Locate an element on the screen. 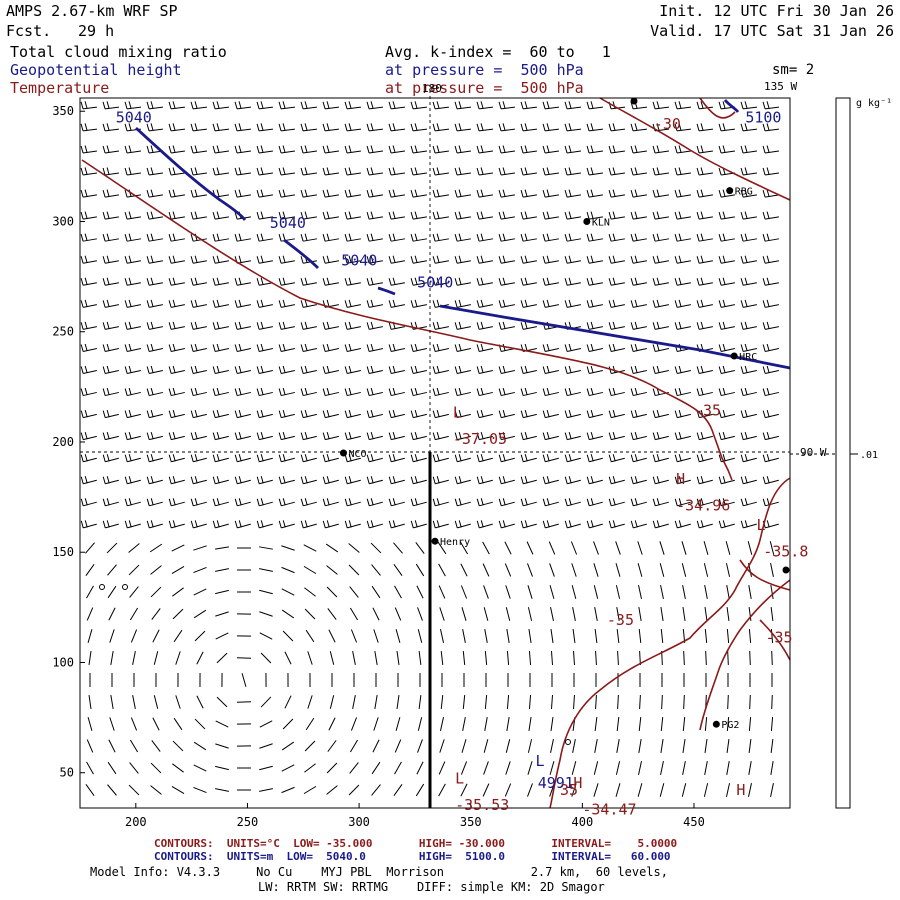 This screenshot has height=900, width=900. temp-contour-top-loop is located at coordinates (717, 108).